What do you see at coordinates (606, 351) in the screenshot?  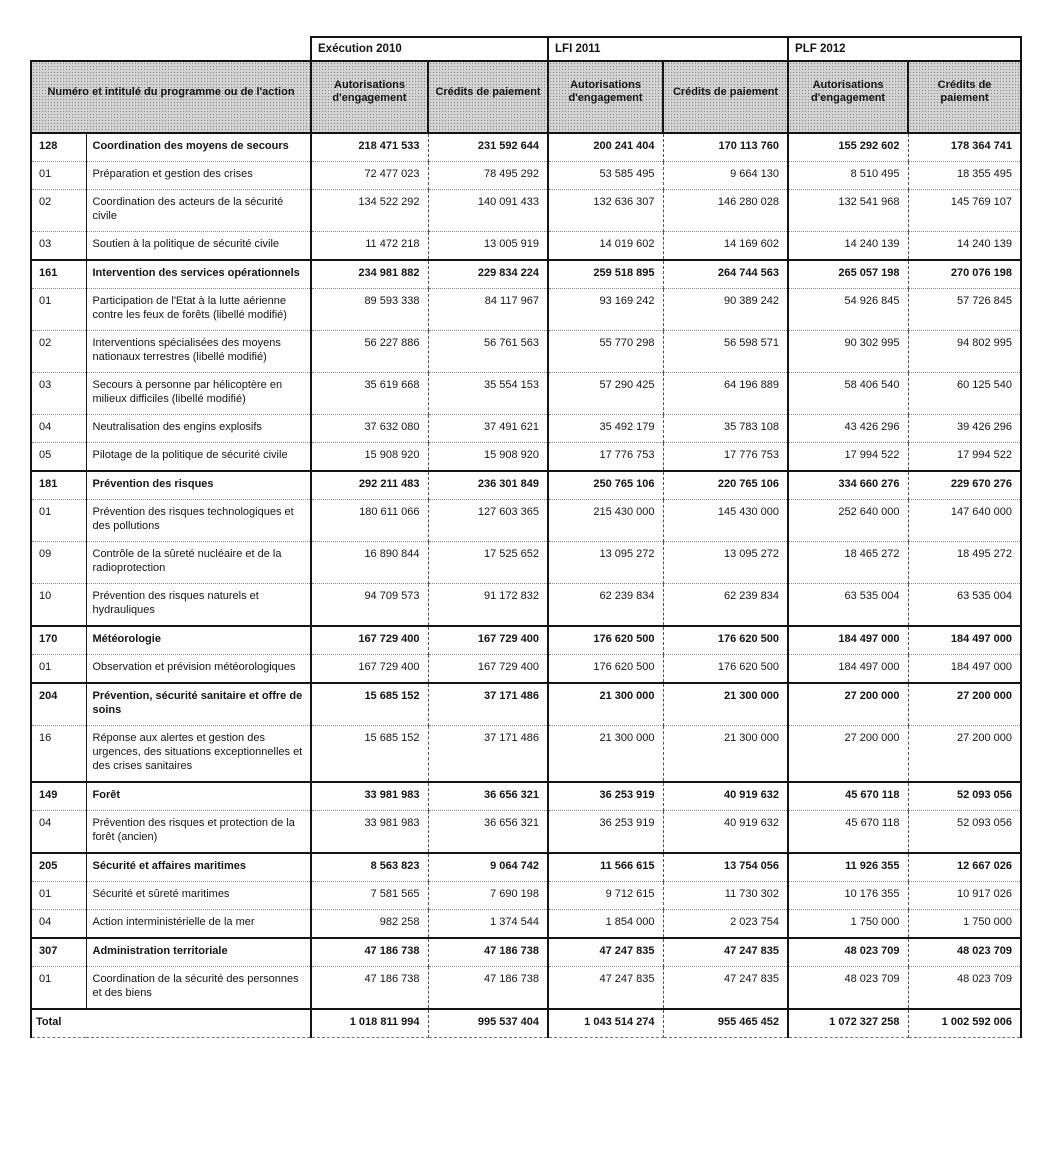 I see `value-cell: 55 770 298` at bounding box center [606, 351].